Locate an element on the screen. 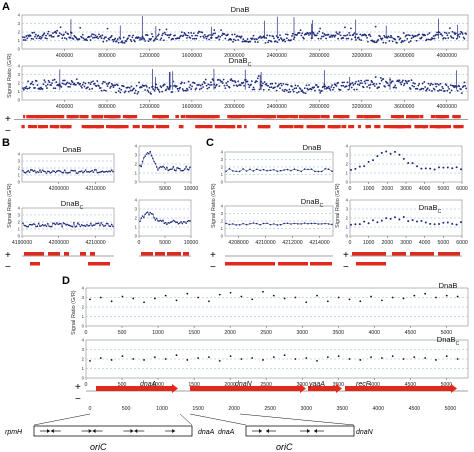  xtick-label-d1: 2500 is located at coordinates (266, 333).